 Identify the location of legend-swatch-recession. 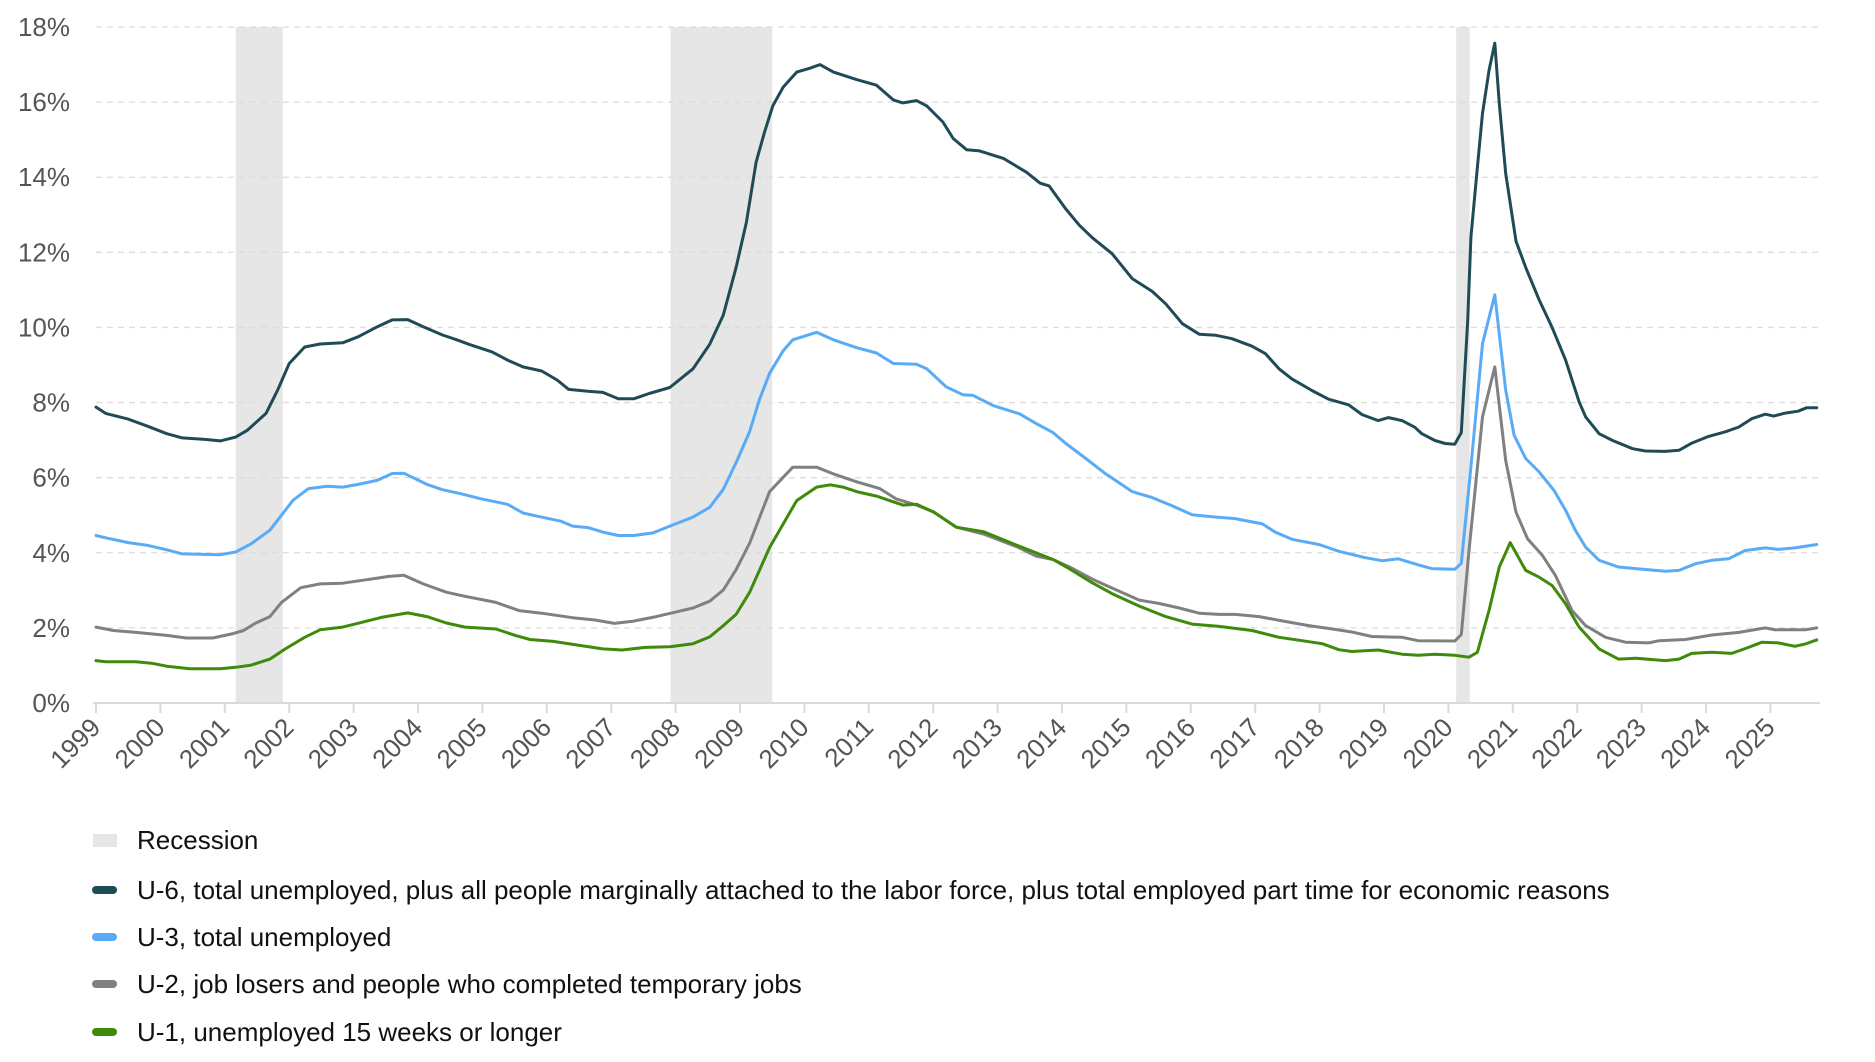
(105, 840).